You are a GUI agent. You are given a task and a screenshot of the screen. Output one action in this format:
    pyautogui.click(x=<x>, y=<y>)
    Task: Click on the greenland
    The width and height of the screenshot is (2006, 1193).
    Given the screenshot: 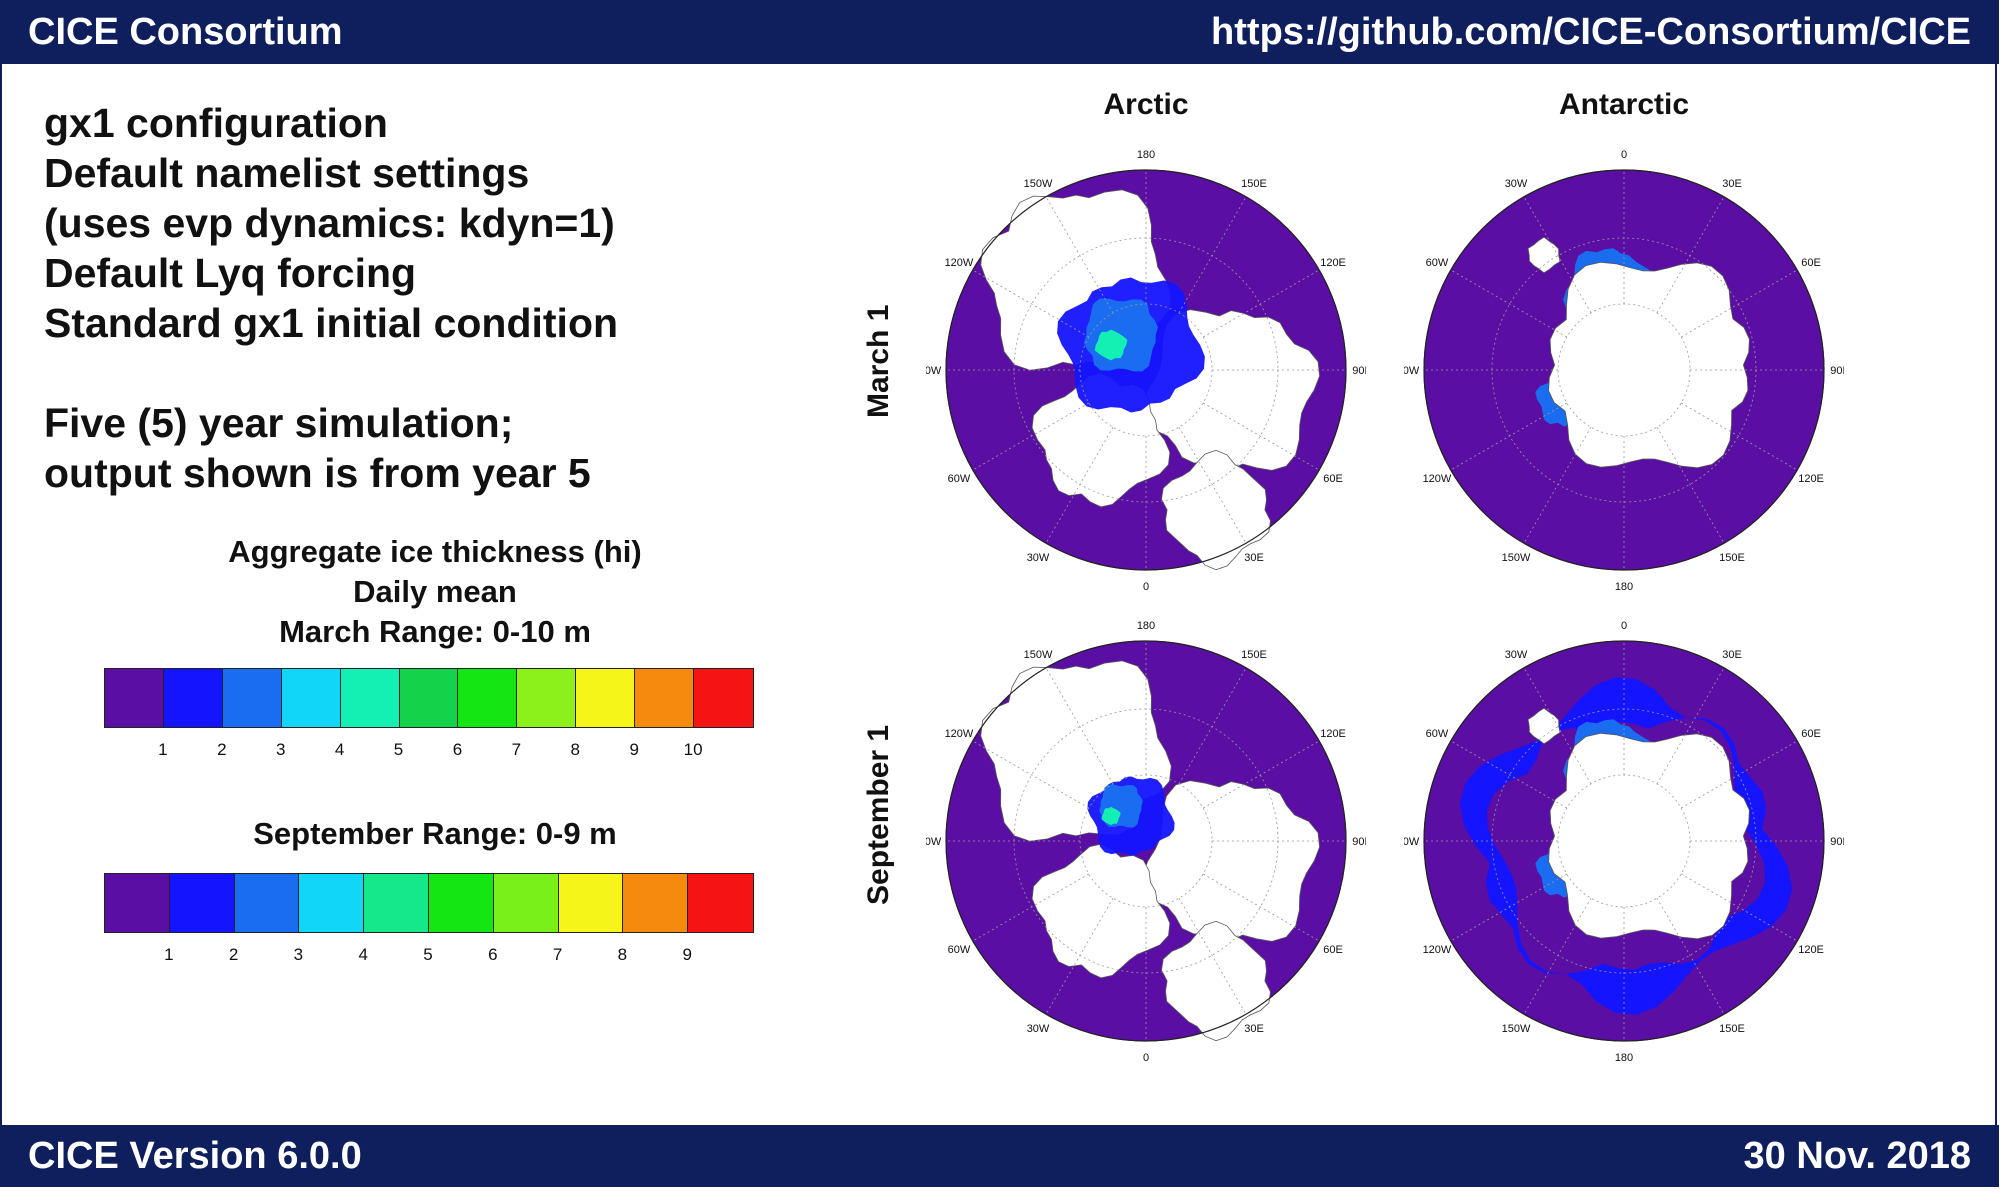 What is the action you would take?
    pyautogui.click(x=1101, y=911)
    